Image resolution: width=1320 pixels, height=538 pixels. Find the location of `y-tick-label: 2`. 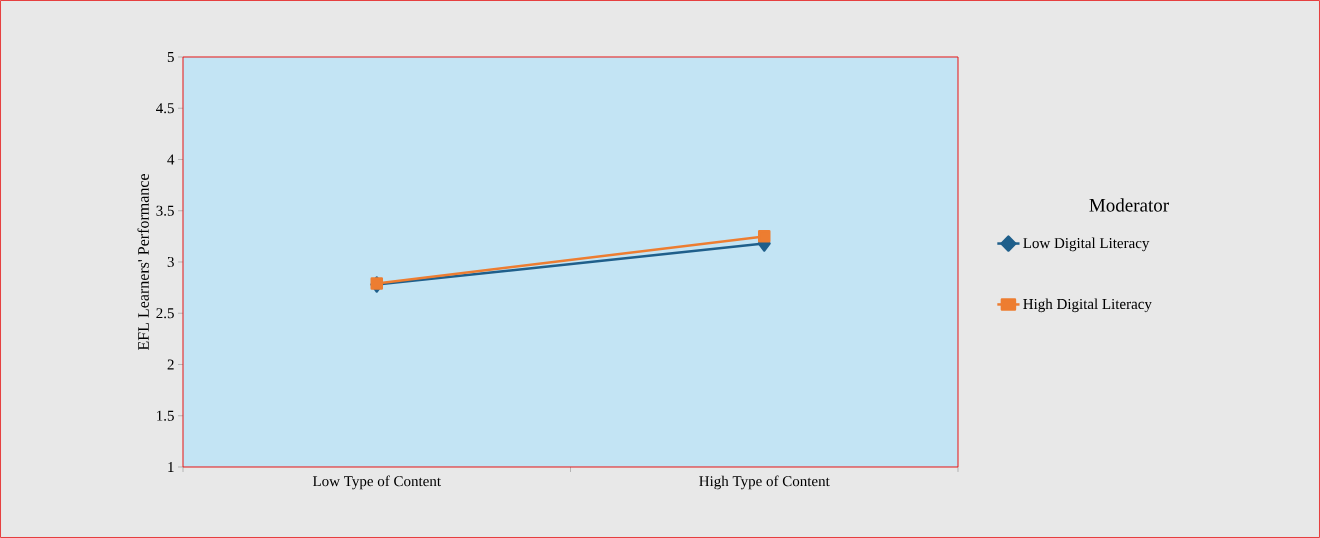

y-tick-label: 2 is located at coordinates (170, 364).